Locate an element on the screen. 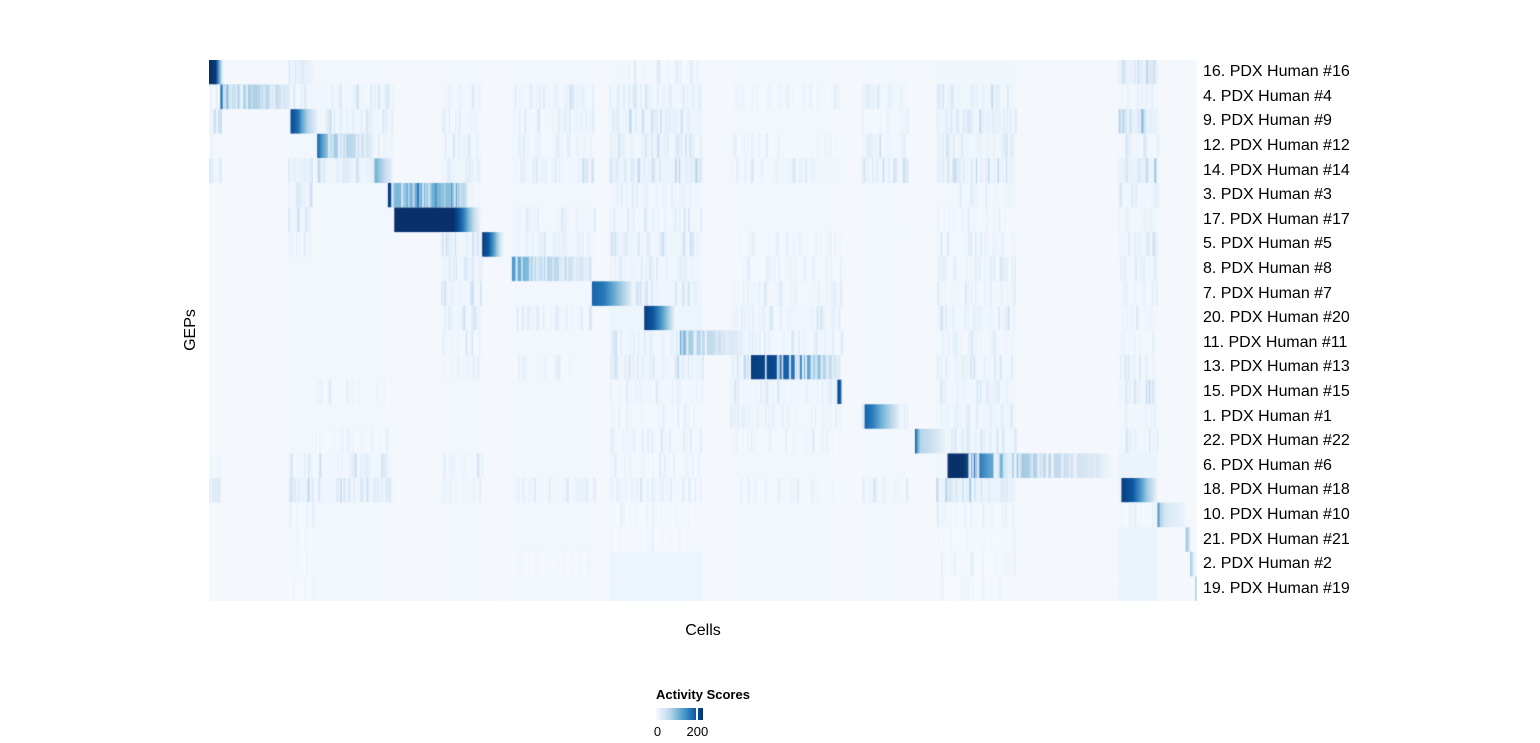  row-label: 22. PDX Human #22 is located at coordinates (1276, 441).